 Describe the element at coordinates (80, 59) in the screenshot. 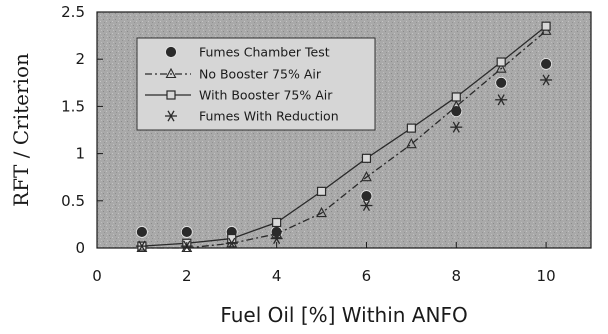

I see `y-tick-label: 2` at that location.